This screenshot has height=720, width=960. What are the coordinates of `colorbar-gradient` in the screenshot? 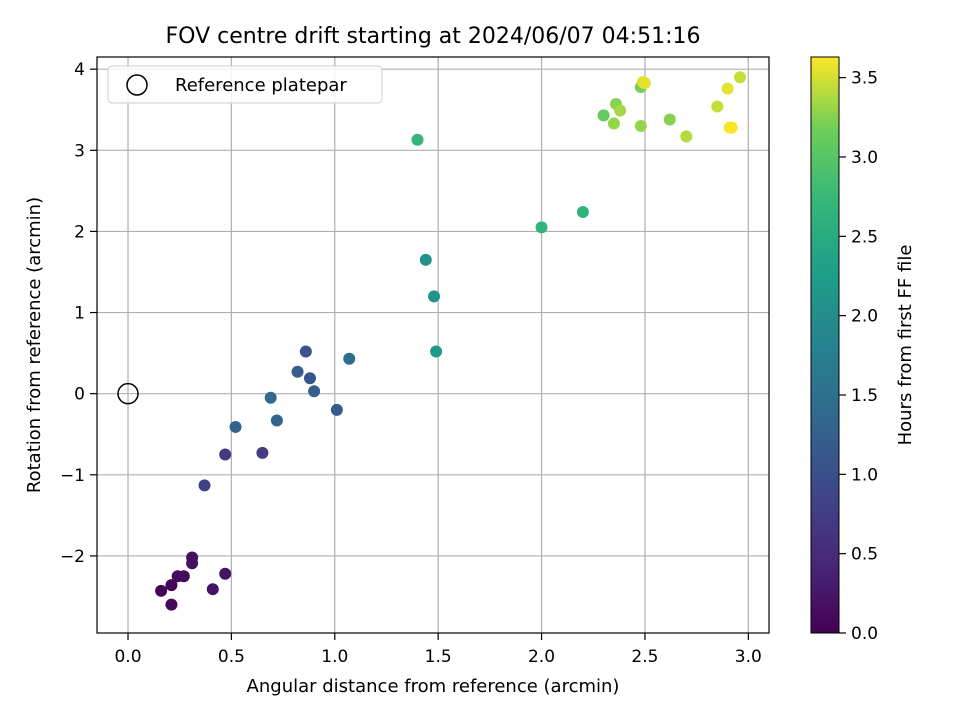 It's located at (825, 345).